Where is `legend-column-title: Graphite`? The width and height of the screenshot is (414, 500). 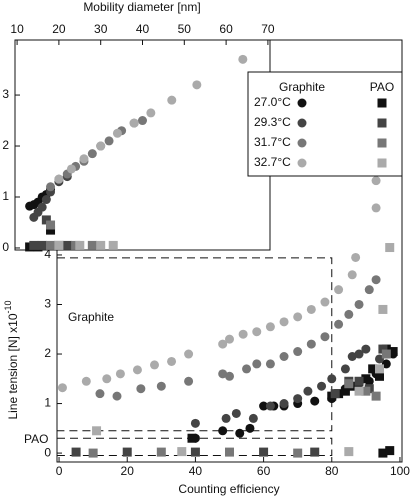
legend-column-title: Graphite is located at coordinates (302, 87).